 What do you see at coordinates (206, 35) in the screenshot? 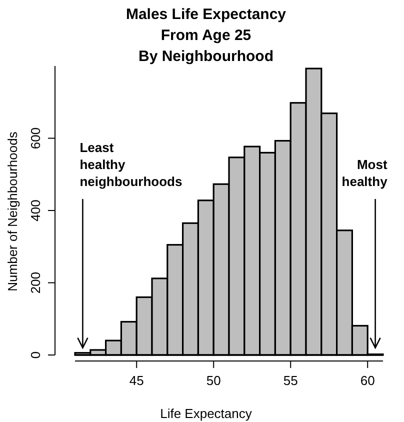
I see `chart-title: Males Life Expectancy From Age 25 By Neighbourhood` at bounding box center [206, 35].